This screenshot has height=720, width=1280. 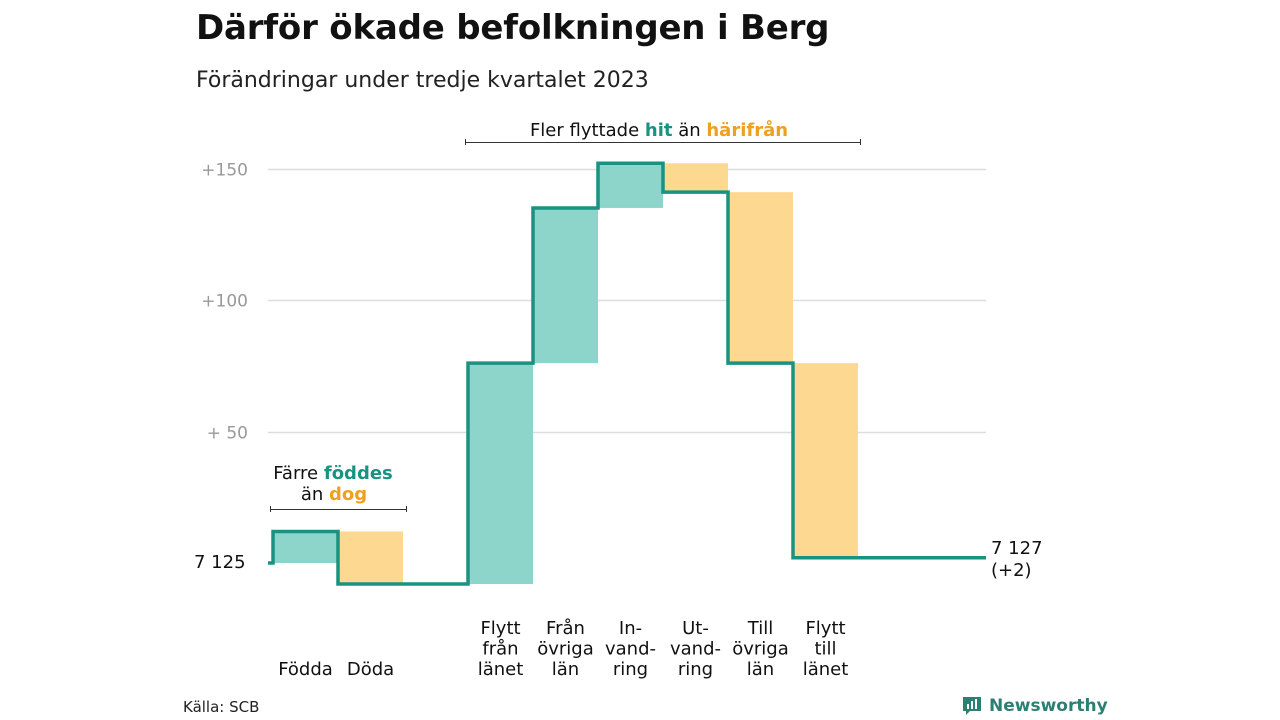 What do you see at coordinates (370, 669) in the screenshot?
I see `category-label-1: Döda` at bounding box center [370, 669].